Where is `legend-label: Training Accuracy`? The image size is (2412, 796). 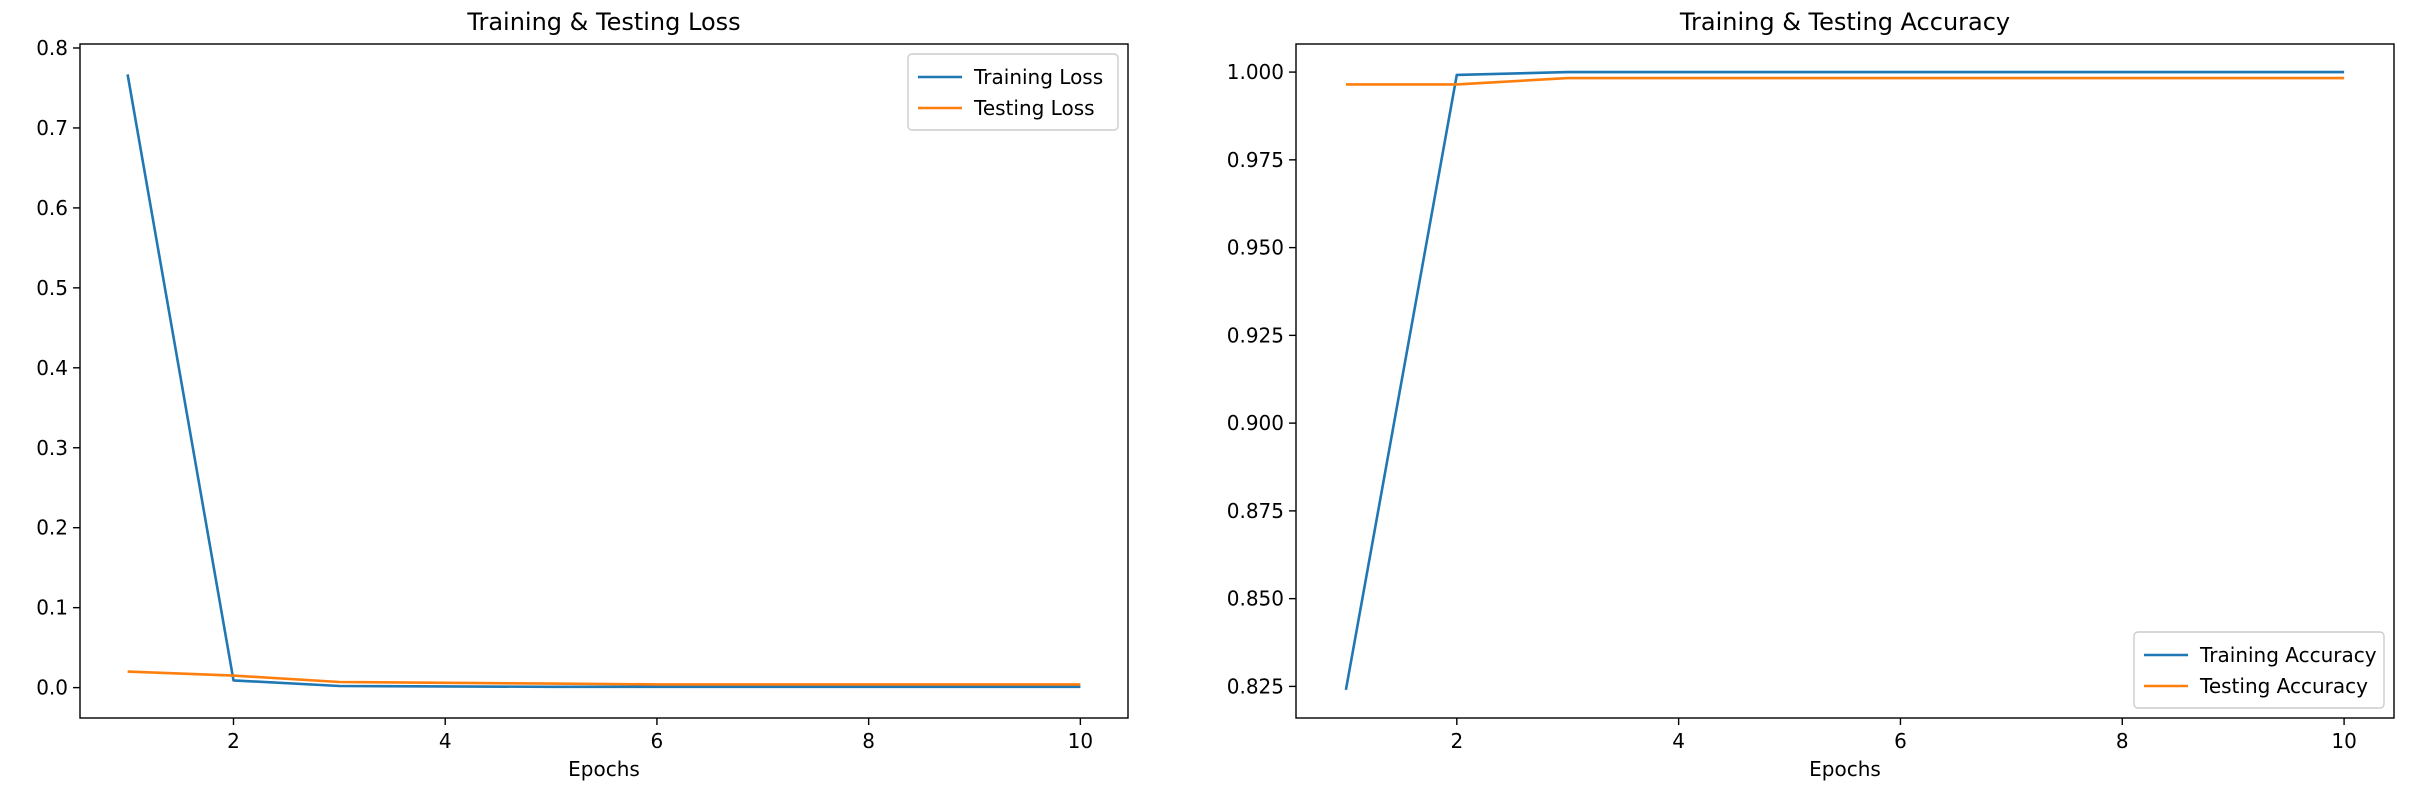
legend-label: Training Accuracy is located at coordinates (2288, 655).